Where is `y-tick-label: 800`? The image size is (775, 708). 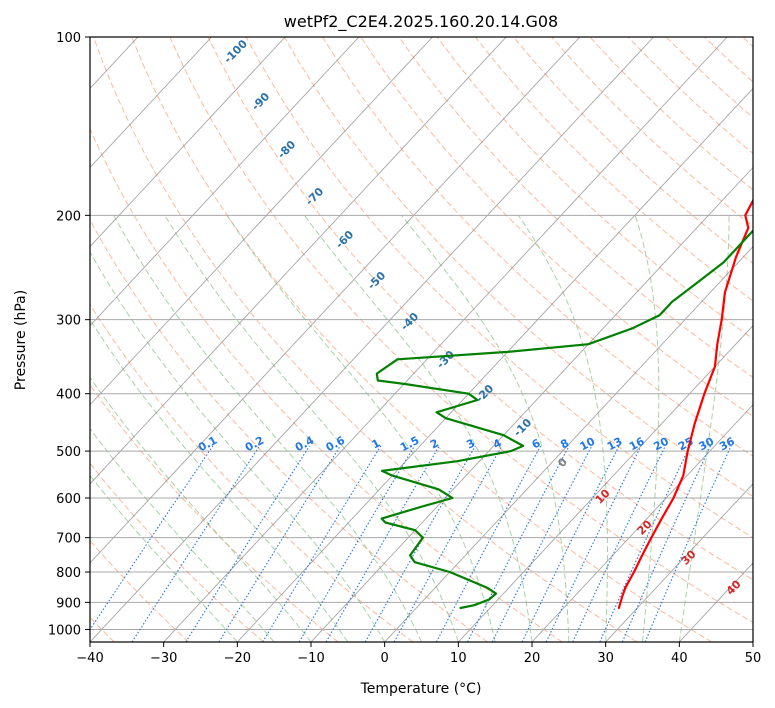
y-tick-label: 800 is located at coordinates (68, 573).